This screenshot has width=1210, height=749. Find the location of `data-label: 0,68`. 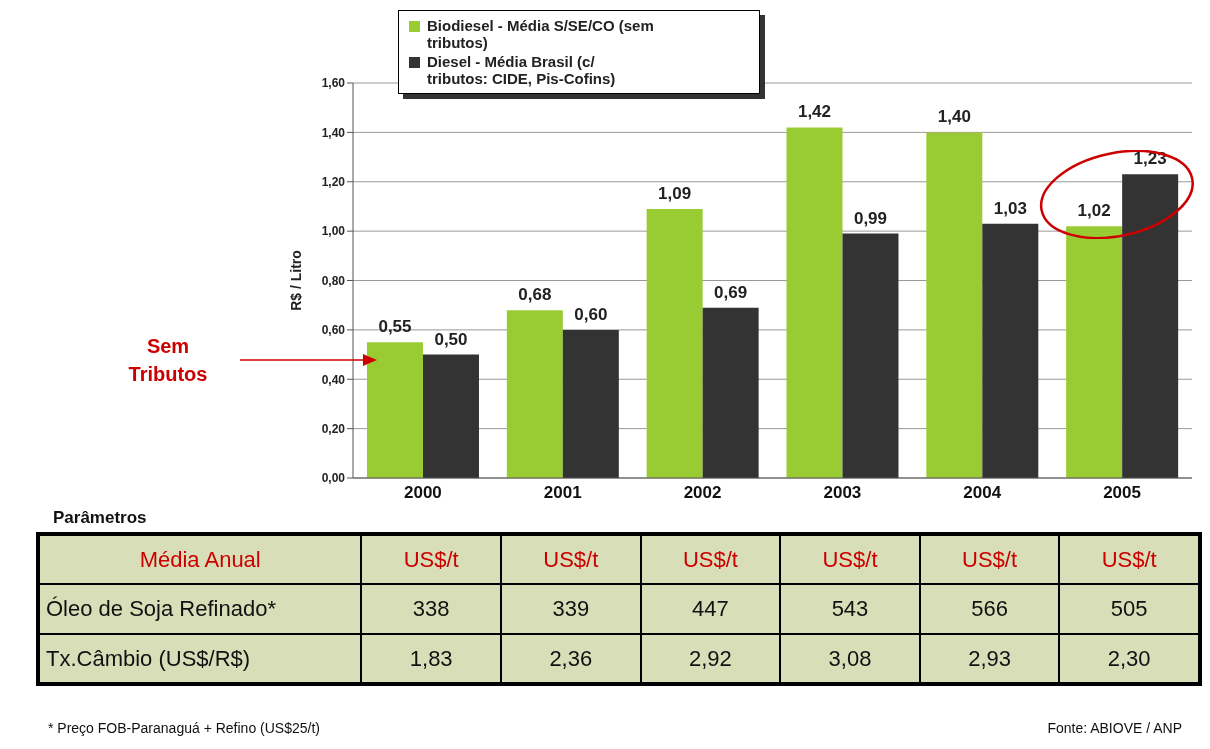

data-label: 0,68 is located at coordinates (535, 295).